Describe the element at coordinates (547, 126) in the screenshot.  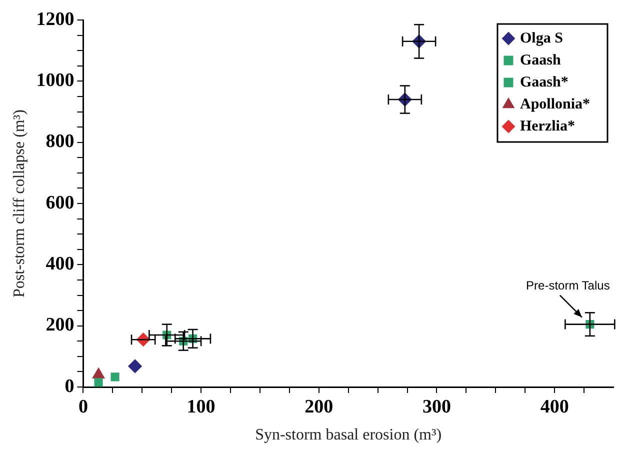
I see `legend-label: Herzlia*` at that location.